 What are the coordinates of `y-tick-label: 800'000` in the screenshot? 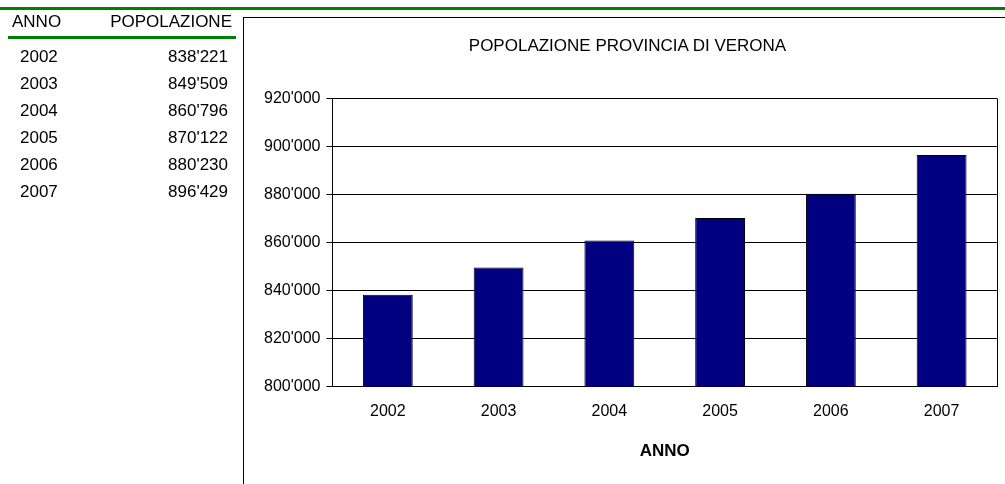 It's located at (292, 385).